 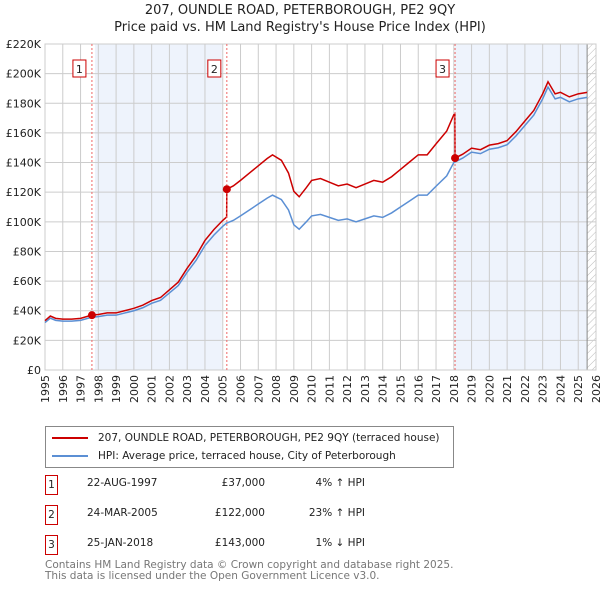 What do you see at coordinates (239, 513) in the screenshot?
I see `sale-price: £122,000` at bounding box center [239, 513].